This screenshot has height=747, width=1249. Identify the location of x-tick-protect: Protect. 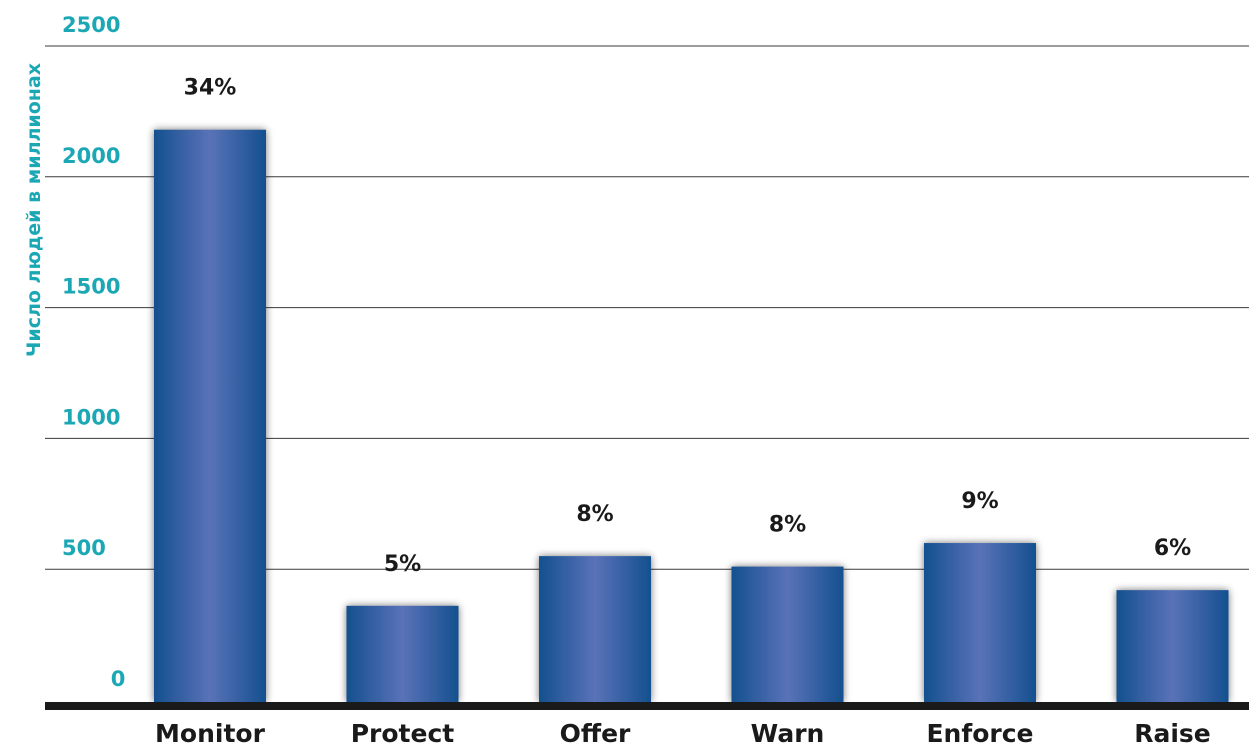
(403, 733).